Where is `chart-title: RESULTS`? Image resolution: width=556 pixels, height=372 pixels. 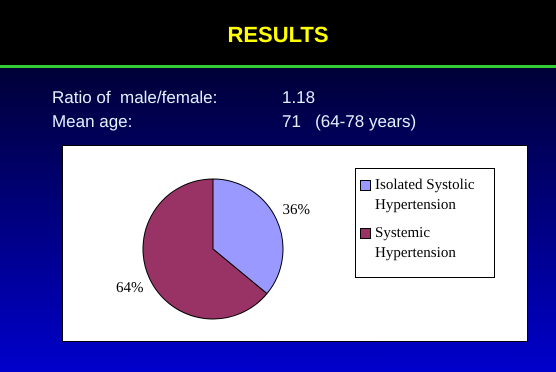 chart-title: RESULTS is located at coordinates (278, 35).